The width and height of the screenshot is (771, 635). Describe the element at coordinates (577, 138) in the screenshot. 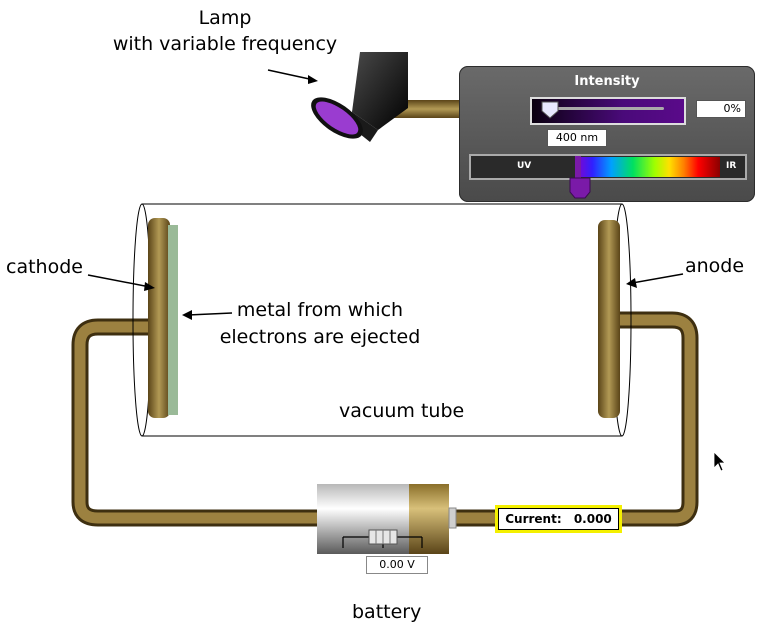

I see `wavelength-value-field: 400 nm` at that location.